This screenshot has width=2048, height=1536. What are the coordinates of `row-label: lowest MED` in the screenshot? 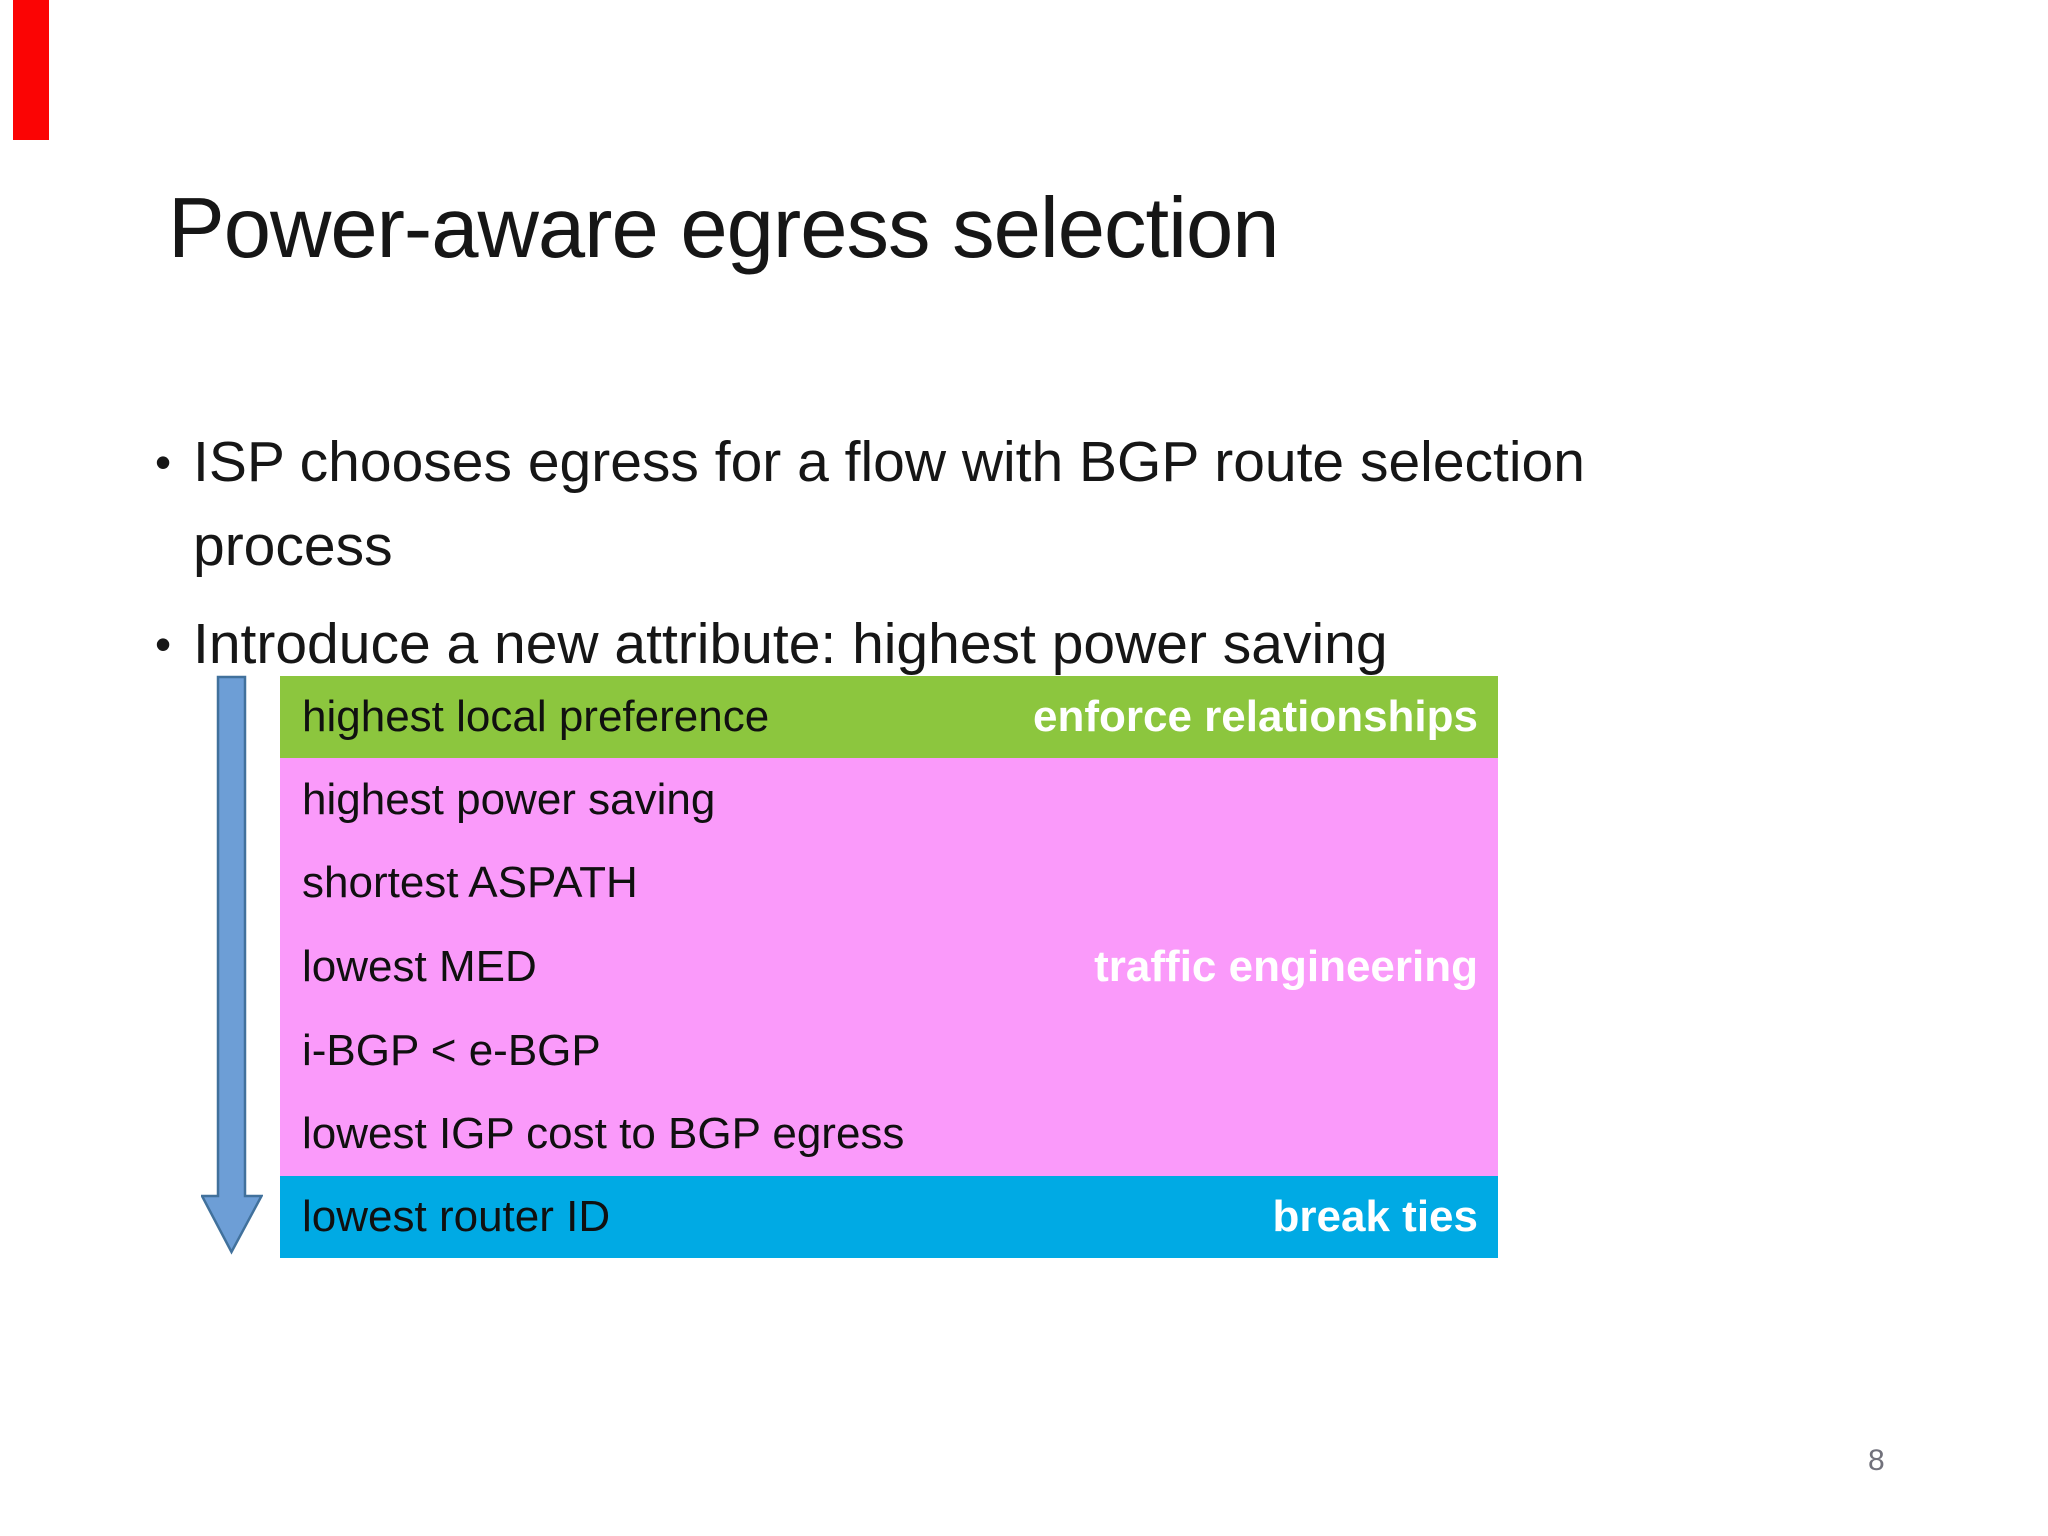 It's located at (419, 966).